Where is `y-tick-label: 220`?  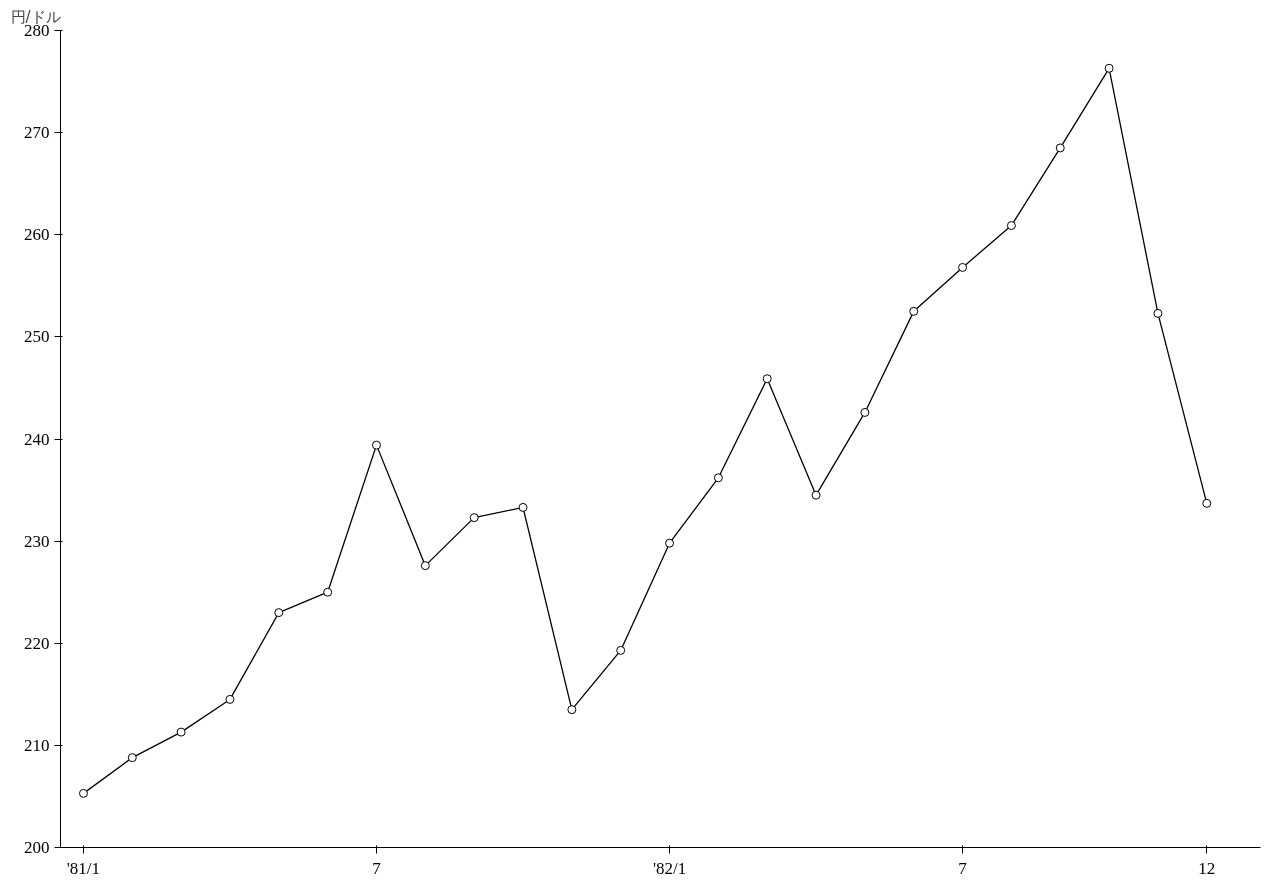
y-tick-label: 220 is located at coordinates (37, 643).